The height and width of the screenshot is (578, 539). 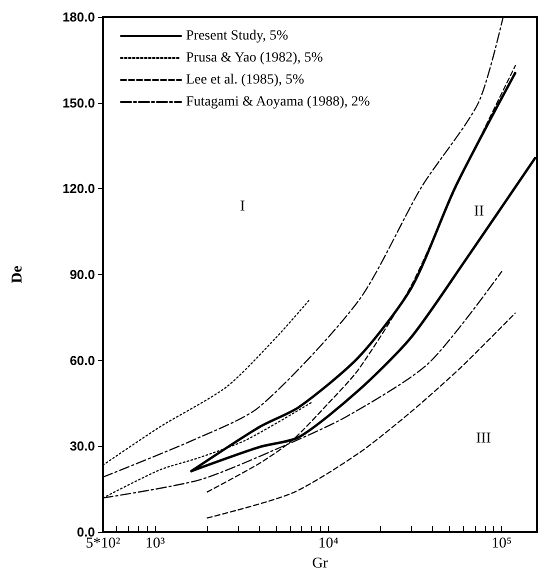 What do you see at coordinates (237, 36) in the screenshot?
I see `legend-label: Present Study, 5%` at bounding box center [237, 36].